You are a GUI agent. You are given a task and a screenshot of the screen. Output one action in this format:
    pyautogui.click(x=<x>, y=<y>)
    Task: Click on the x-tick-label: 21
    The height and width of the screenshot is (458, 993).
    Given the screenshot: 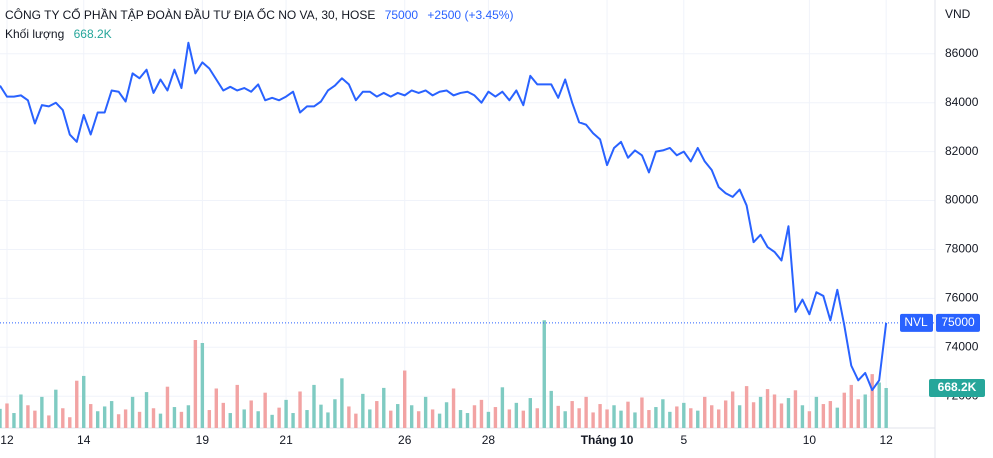 What is the action you would take?
    pyautogui.click(x=286, y=440)
    